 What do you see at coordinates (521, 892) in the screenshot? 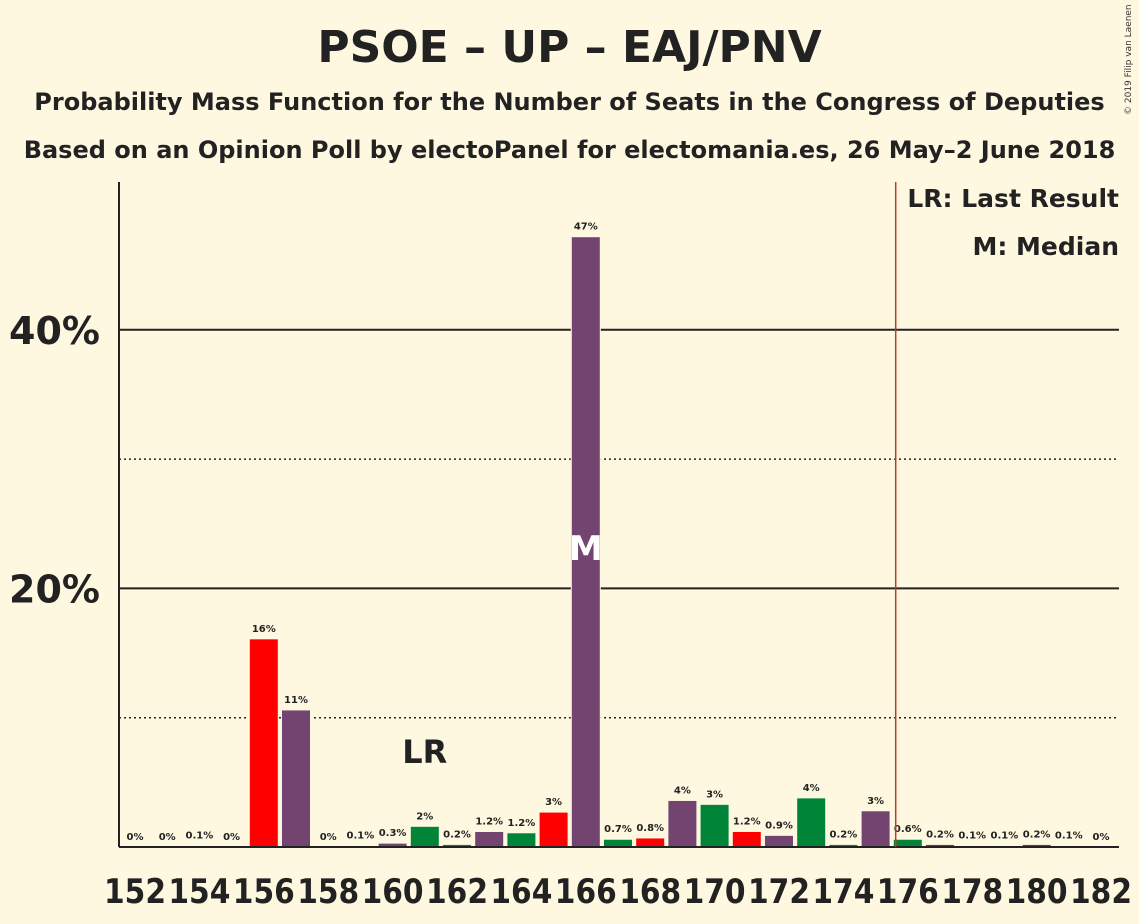
I see `x-tick-label: 164` at bounding box center [521, 892].